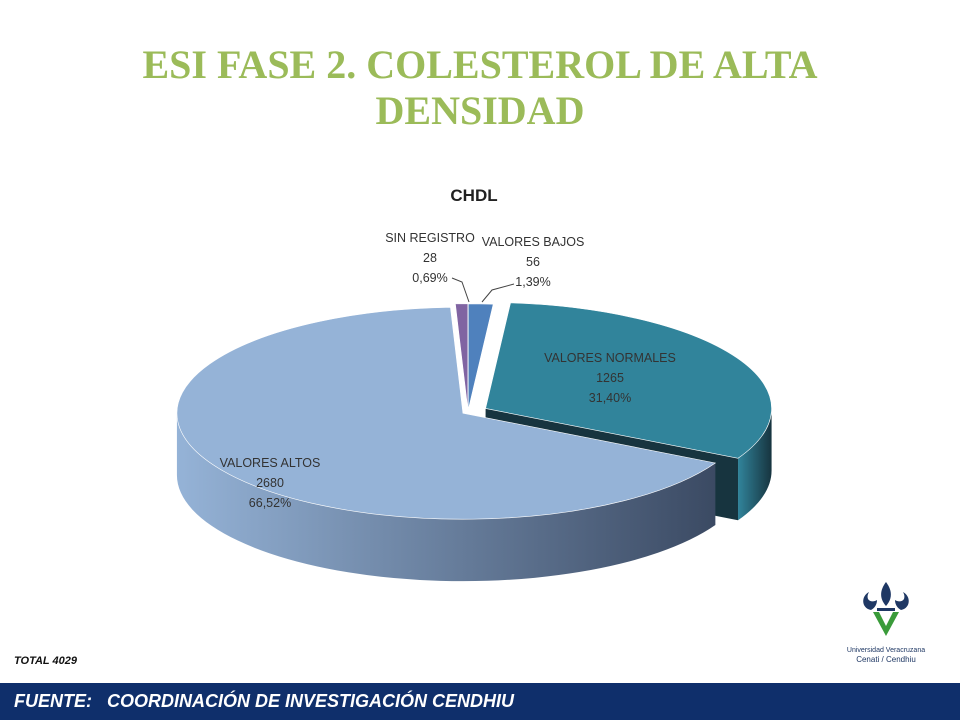  What do you see at coordinates (430, 238) in the screenshot?
I see `label-sin-registro-name: SIN REGISTRO` at bounding box center [430, 238].